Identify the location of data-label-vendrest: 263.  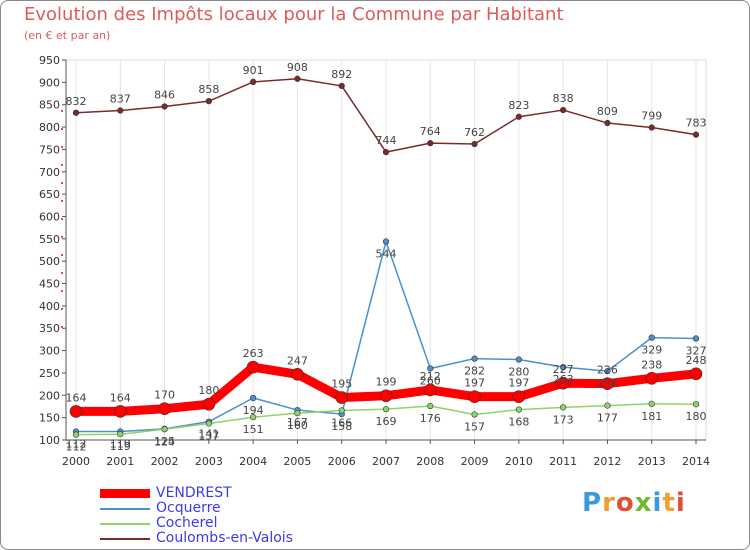
(253, 353).